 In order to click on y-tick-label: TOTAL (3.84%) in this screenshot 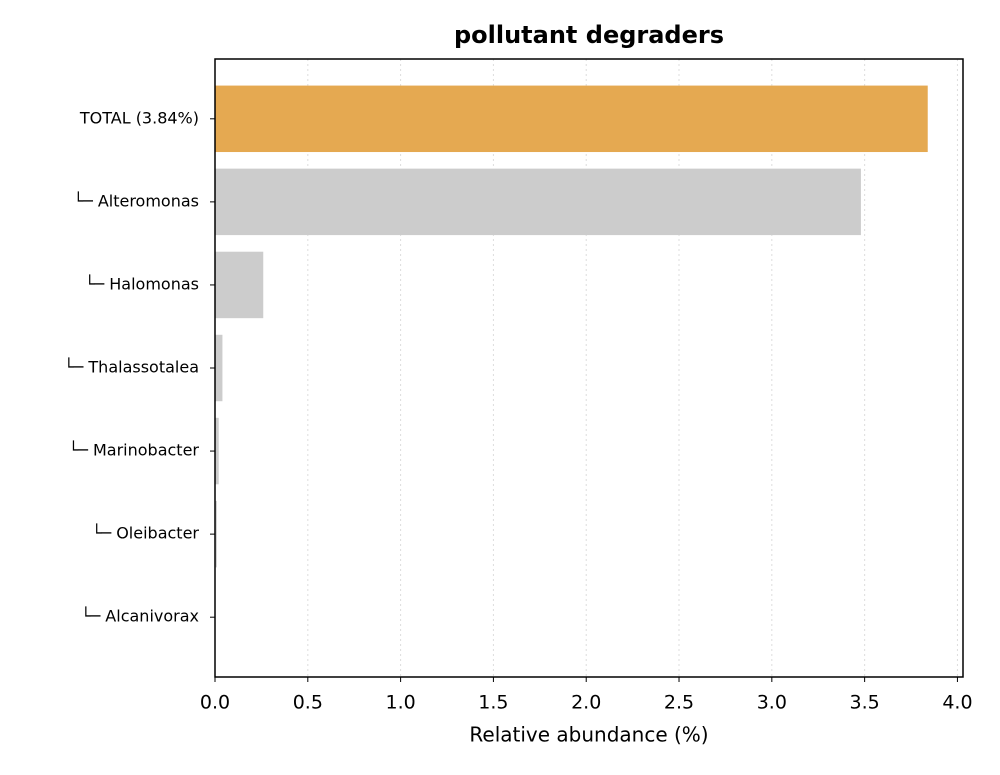, I will do `click(139, 117)`.